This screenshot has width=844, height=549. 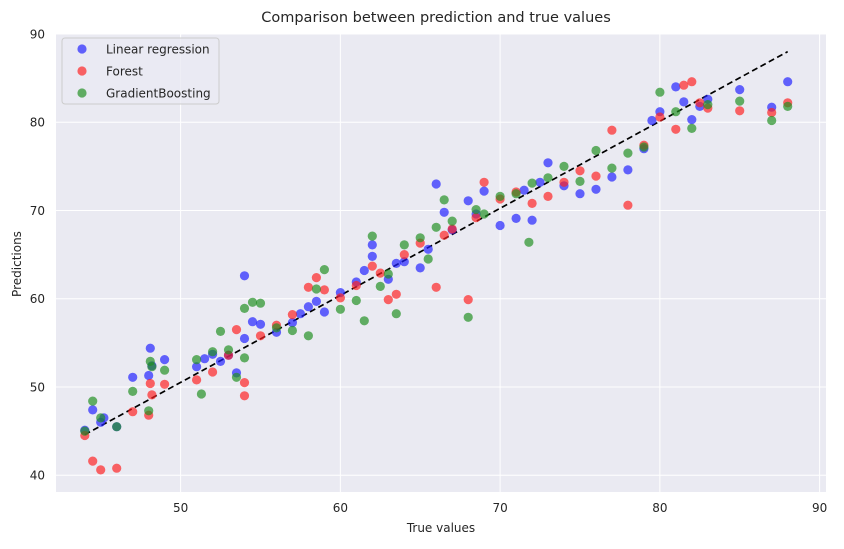 I want to click on y-tick-label: 60, so click(x=37, y=299).